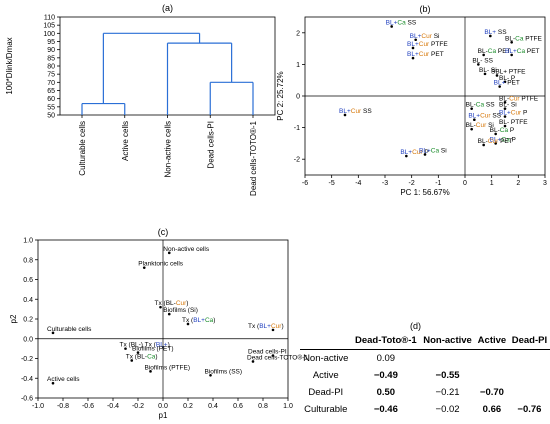  I want to click on point-label: BL-Ca PTFE, so click(524, 38).